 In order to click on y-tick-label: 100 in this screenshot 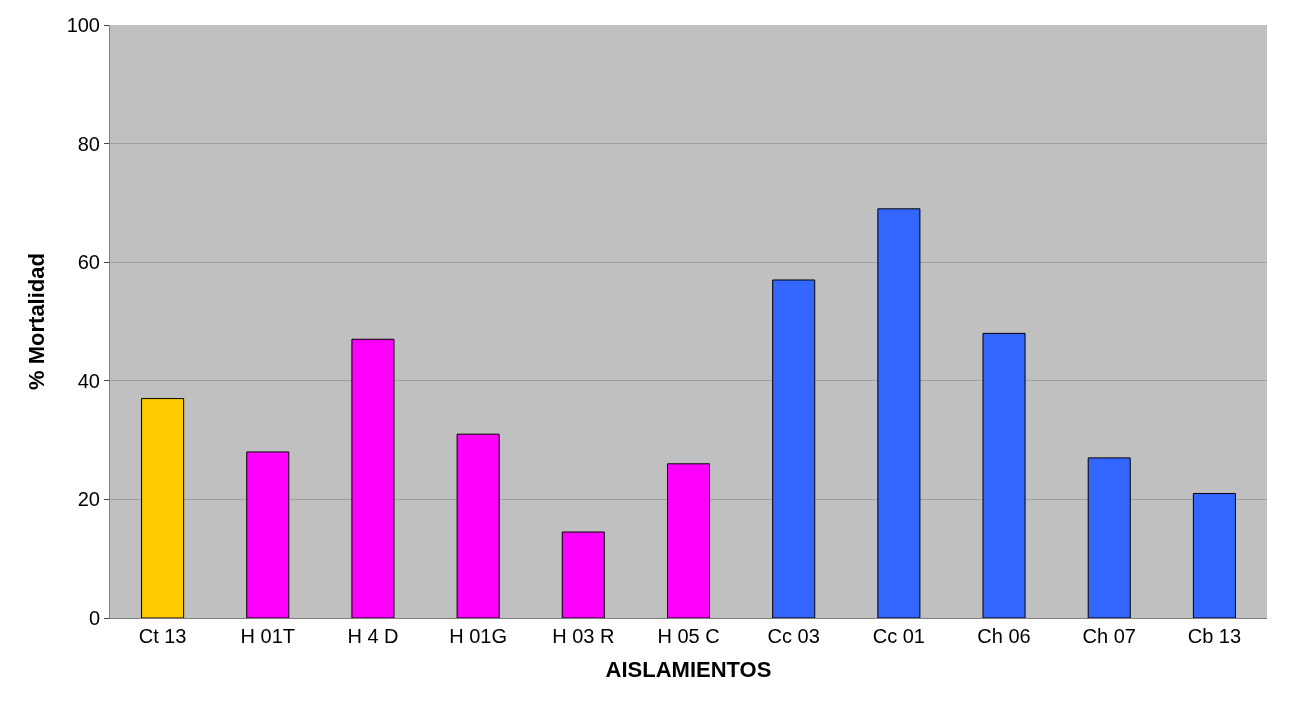, I will do `click(83, 25)`.